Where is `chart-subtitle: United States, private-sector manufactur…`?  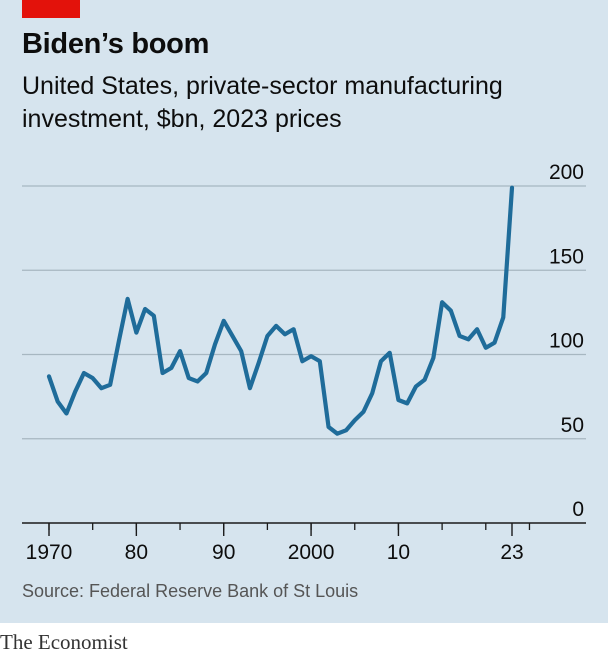
chart-subtitle: United States, private-sector manufactur… is located at coordinates (262, 102).